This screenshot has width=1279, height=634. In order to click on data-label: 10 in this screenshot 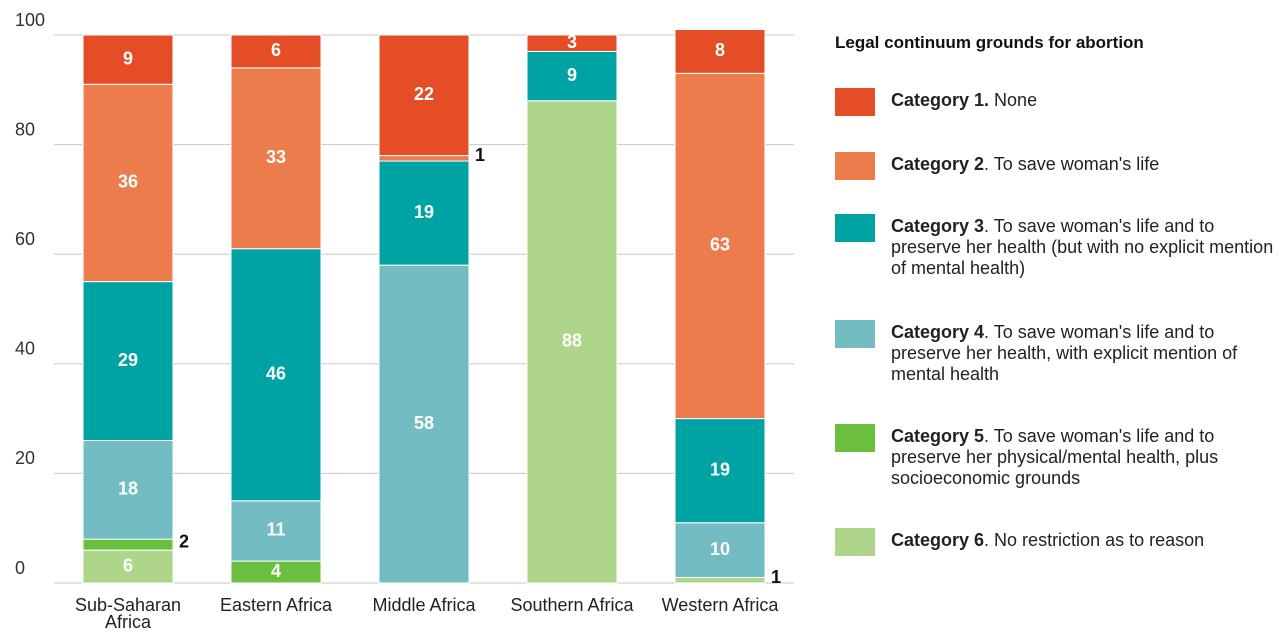, I will do `click(720, 549)`.